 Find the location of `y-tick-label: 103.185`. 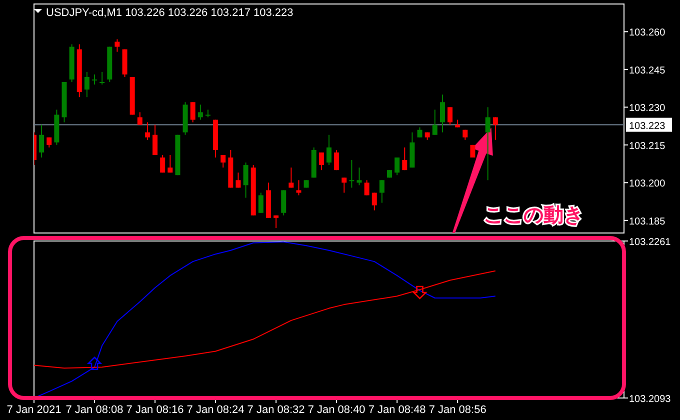

y-tick-label: 103.185 is located at coordinates (647, 222).